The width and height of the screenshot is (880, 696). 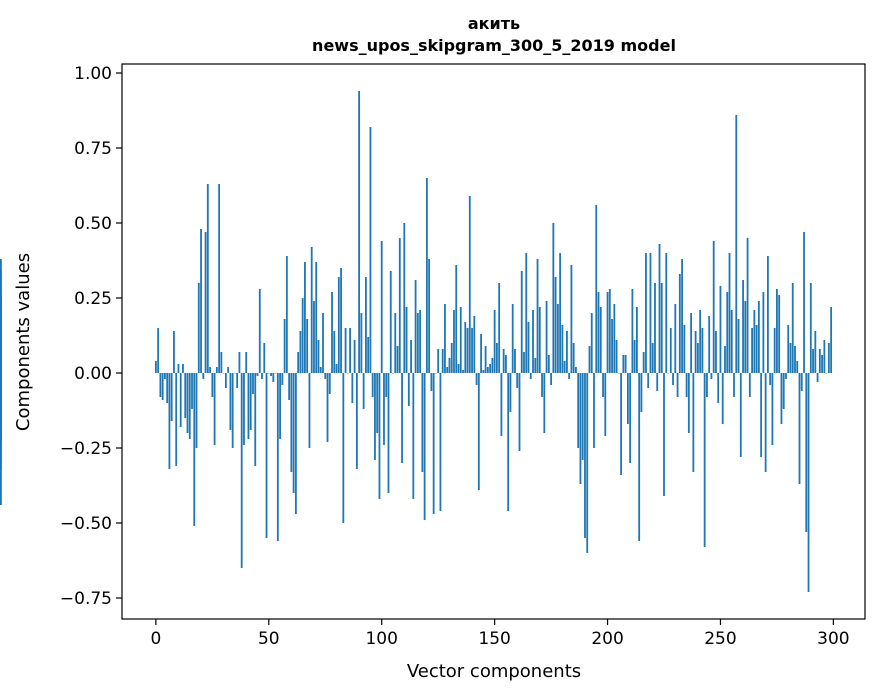 What do you see at coordinates (833, 639) in the screenshot?
I see `x-tick-label: 300` at bounding box center [833, 639].